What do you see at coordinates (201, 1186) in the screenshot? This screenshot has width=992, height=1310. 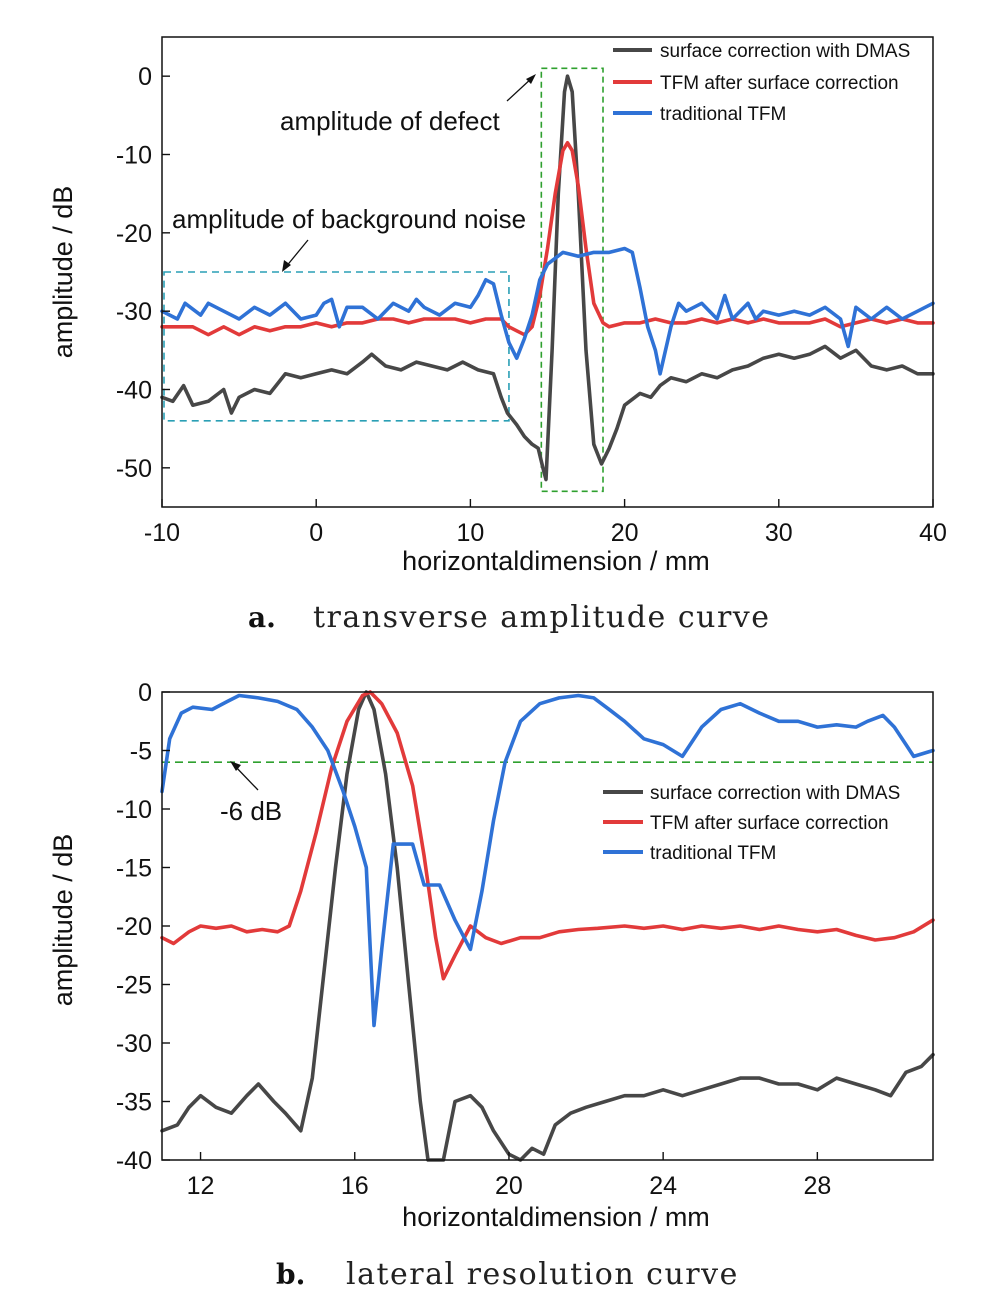 I see `panel-b-xtick-label: 12` at bounding box center [201, 1186].